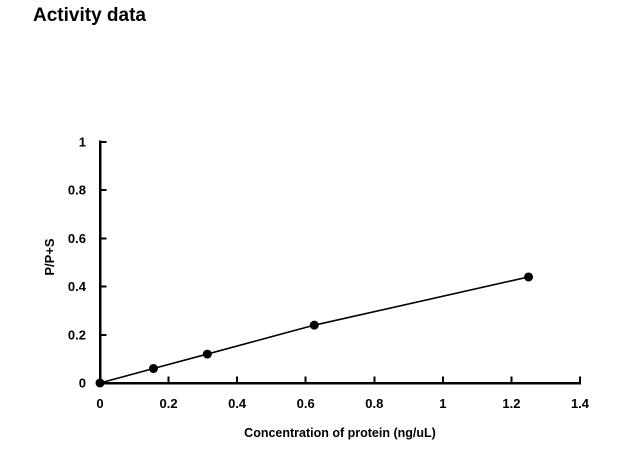  I want to click on y-tick-label: 1, so click(82, 142).